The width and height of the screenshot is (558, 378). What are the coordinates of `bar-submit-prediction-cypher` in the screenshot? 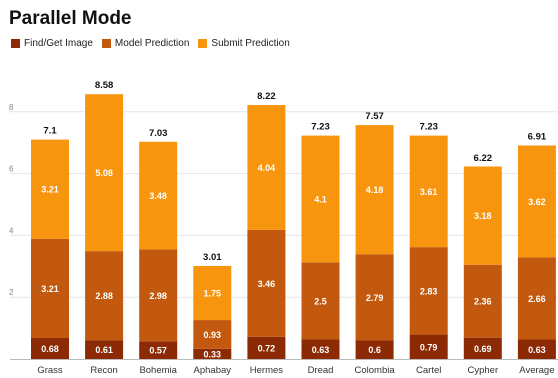 It's located at (482, 215).